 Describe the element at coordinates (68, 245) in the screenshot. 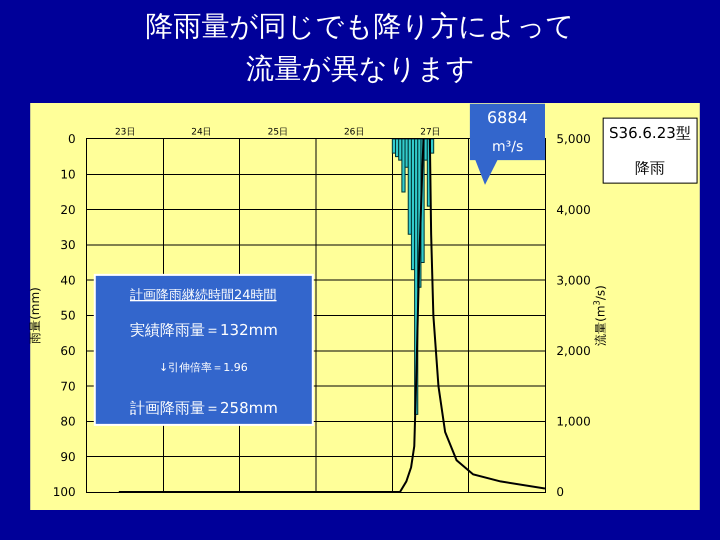

I see `y-tick-label: 30` at that location.